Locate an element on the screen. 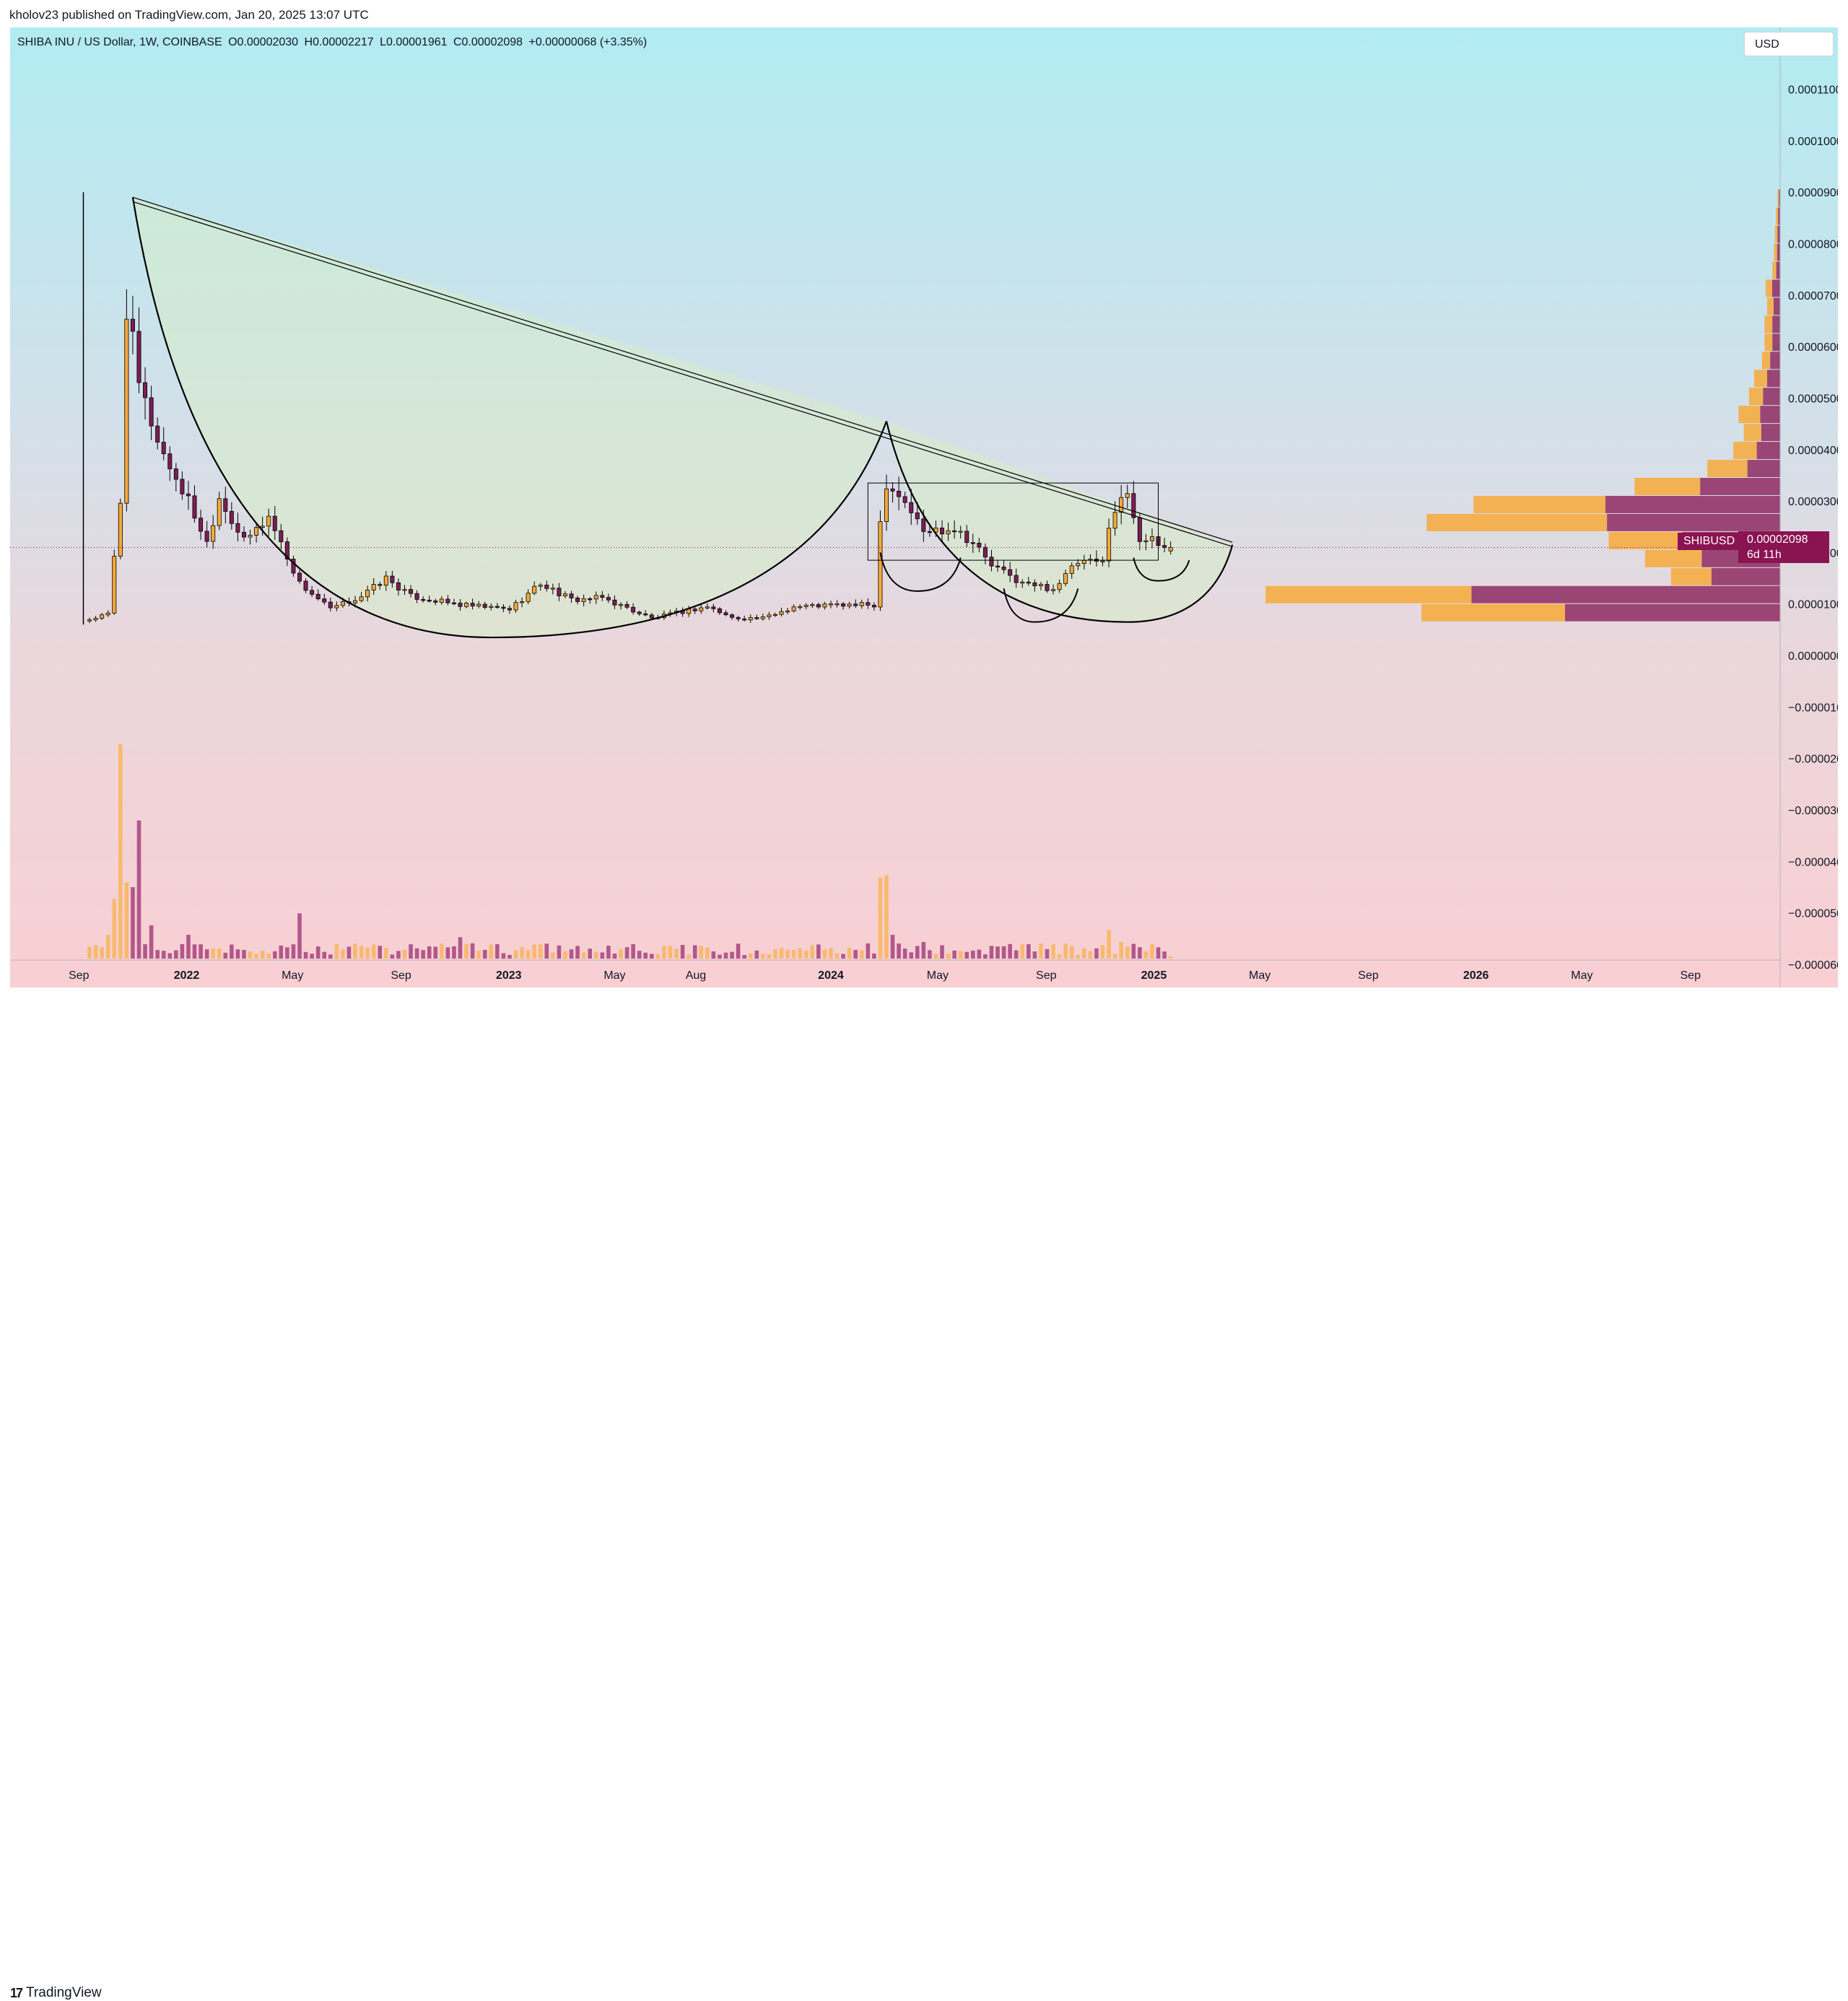 The width and height of the screenshot is (1848, 2001). volume-profile is located at coordinates (1522, 405).